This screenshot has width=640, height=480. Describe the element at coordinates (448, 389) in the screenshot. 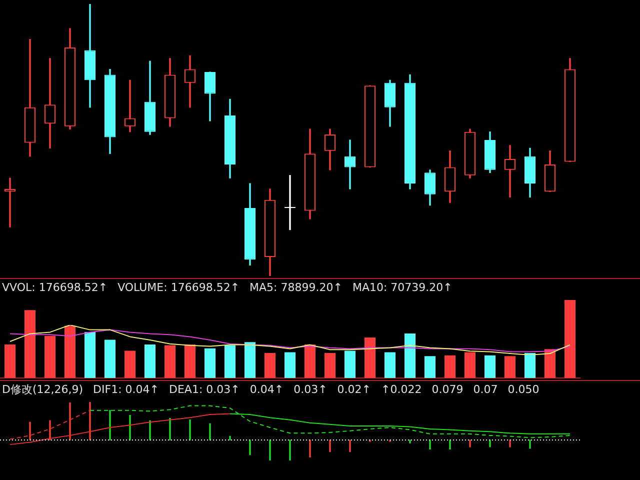

I see `text: 0.079` at that location.